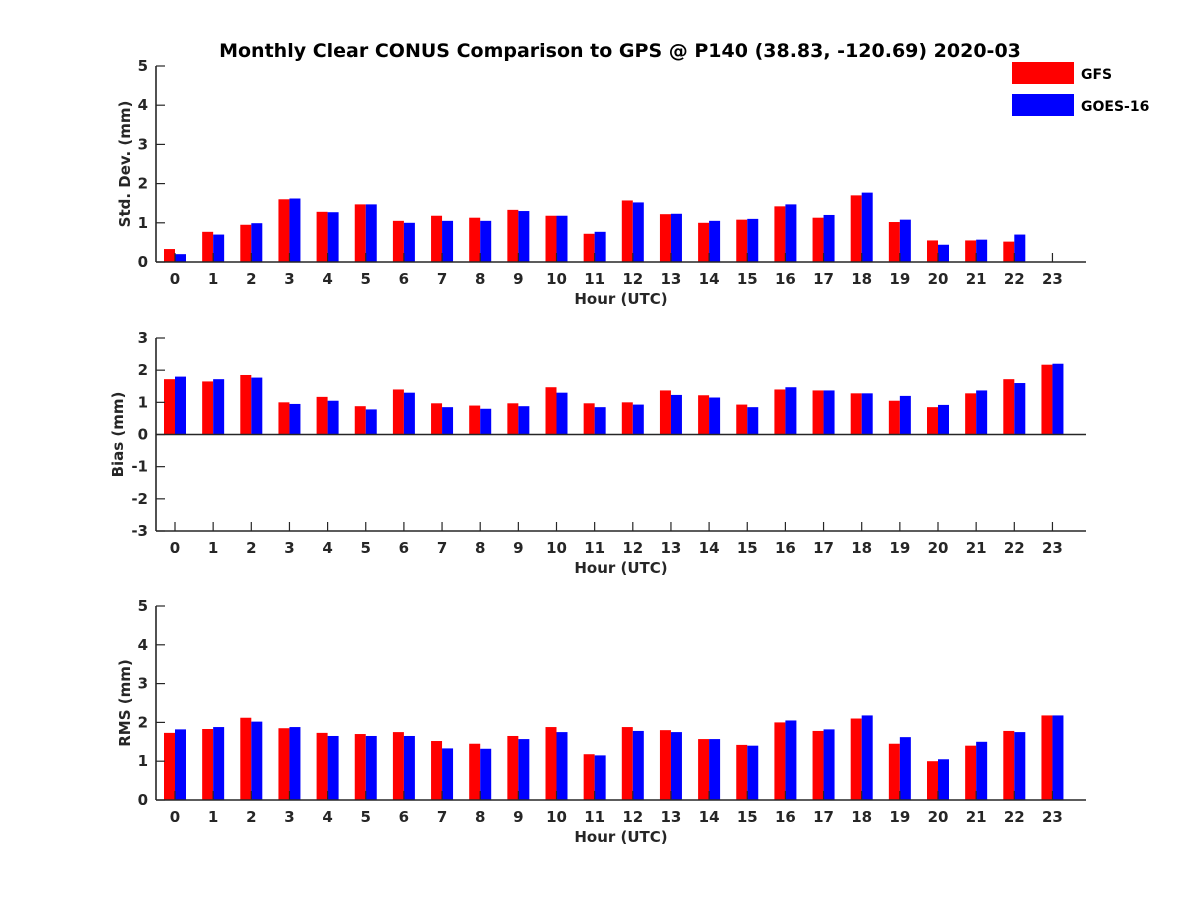 The height and width of the screenshot is (900, 1200). I want to click on std-dev-x-tick-label: 14, so click(709, 279).